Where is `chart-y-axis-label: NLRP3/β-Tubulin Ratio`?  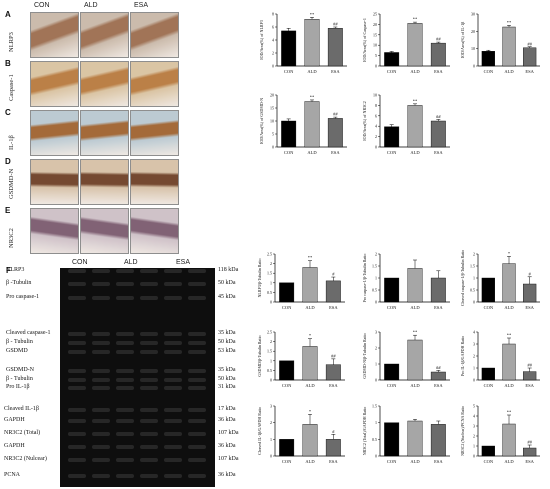
chart-y-axis-label: NLRP3/β-Tubulin Ratio is located at coordinates (259, 278).